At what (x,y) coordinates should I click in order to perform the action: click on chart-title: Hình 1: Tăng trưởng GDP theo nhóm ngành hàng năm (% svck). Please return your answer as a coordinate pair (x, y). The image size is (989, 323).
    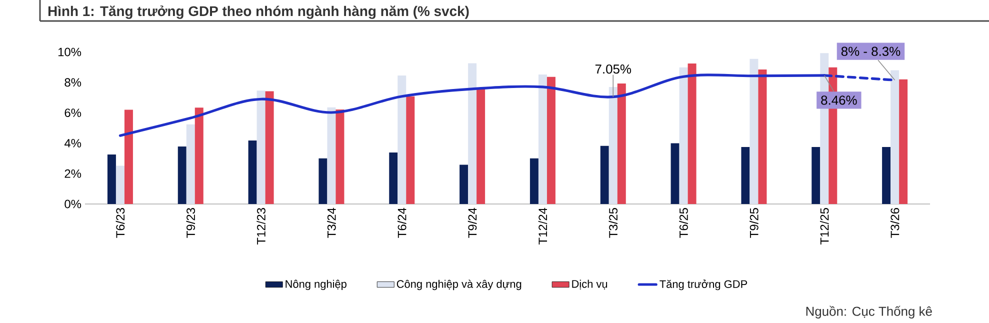
    Looking at the image, I should click on (258, 12).